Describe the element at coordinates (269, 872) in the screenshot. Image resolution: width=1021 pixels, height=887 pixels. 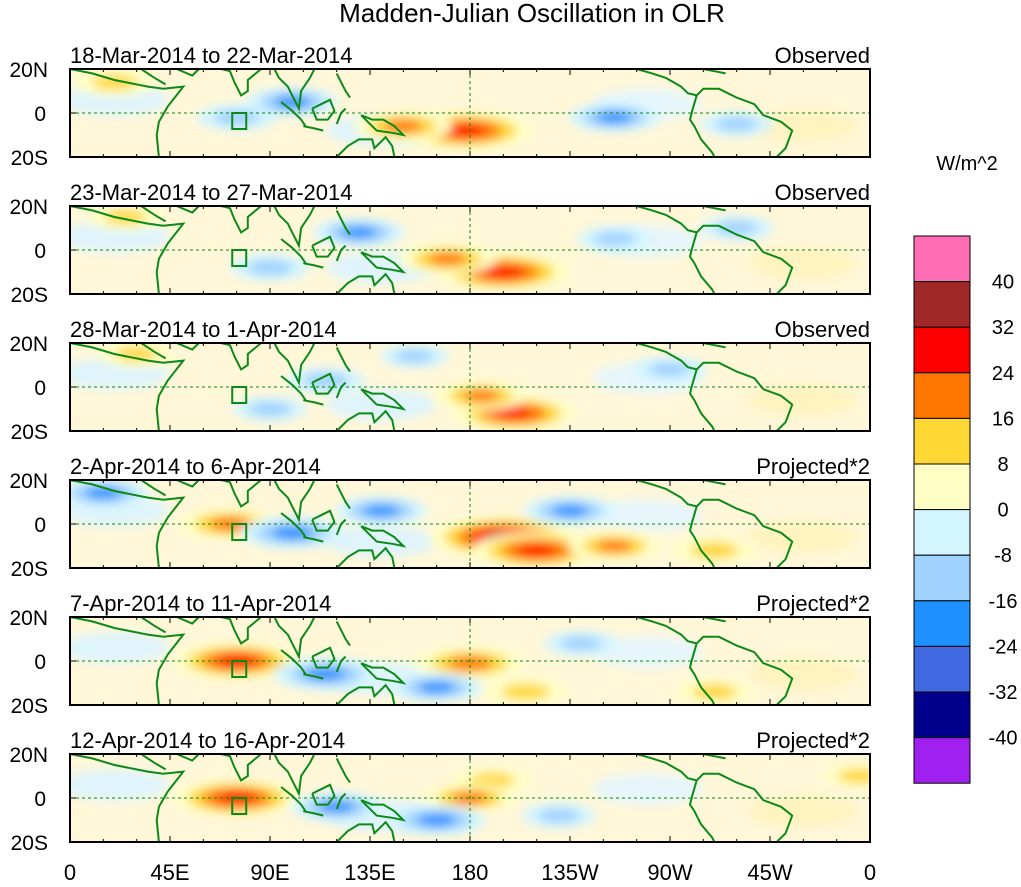
I see `x-tick-label: 90E` at that location.